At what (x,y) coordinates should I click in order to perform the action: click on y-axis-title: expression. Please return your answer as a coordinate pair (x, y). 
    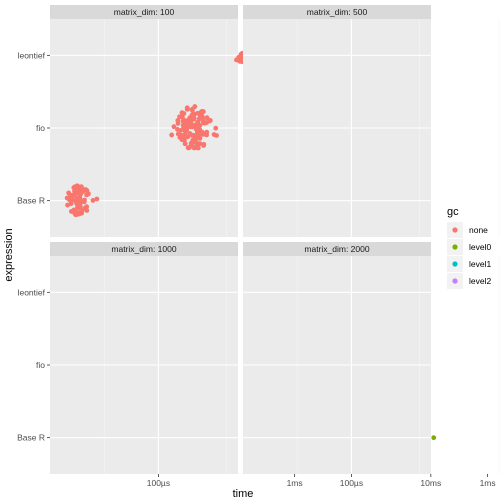
    Looking at the image, I should click on (9, 254).